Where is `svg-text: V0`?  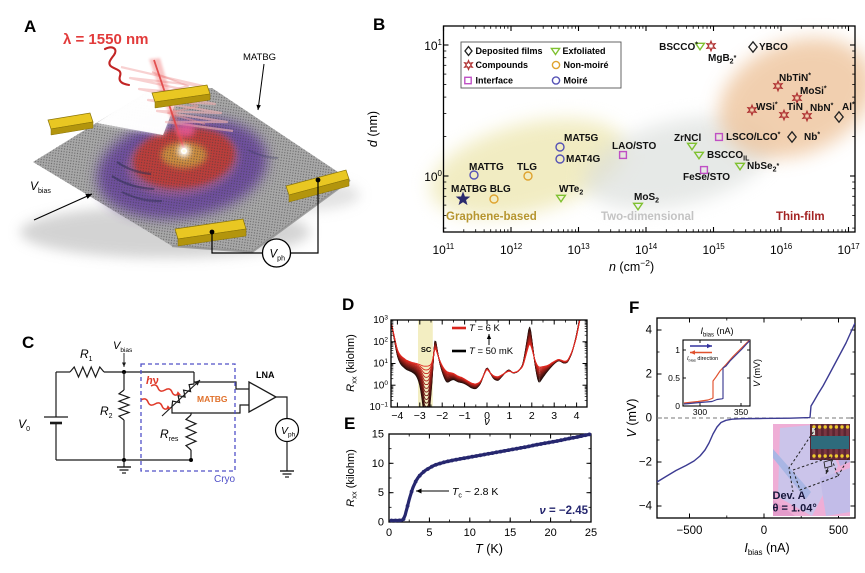
svg-text: V0 is located at coordinates (24, 425).